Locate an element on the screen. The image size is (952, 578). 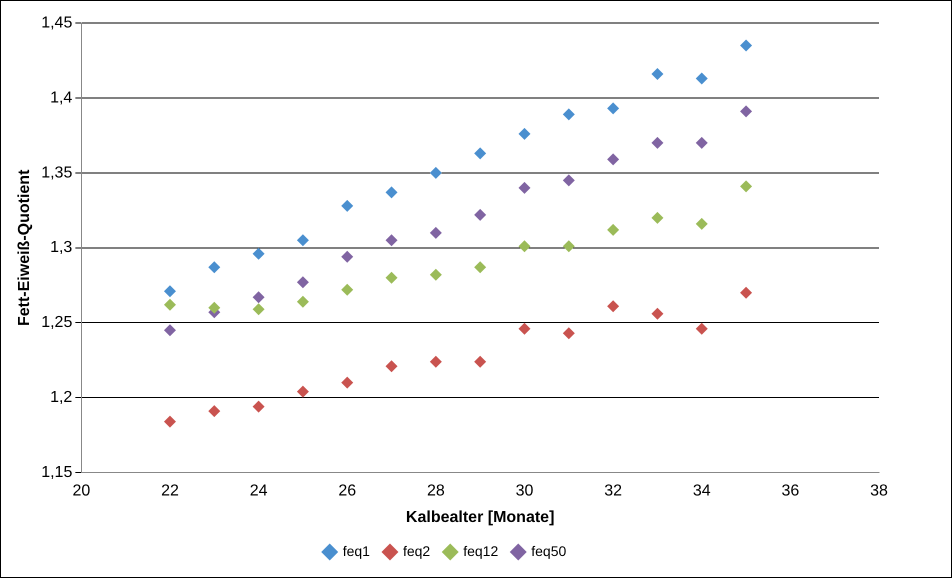
legend-label: feq2 is located at coordinates (416, 550).